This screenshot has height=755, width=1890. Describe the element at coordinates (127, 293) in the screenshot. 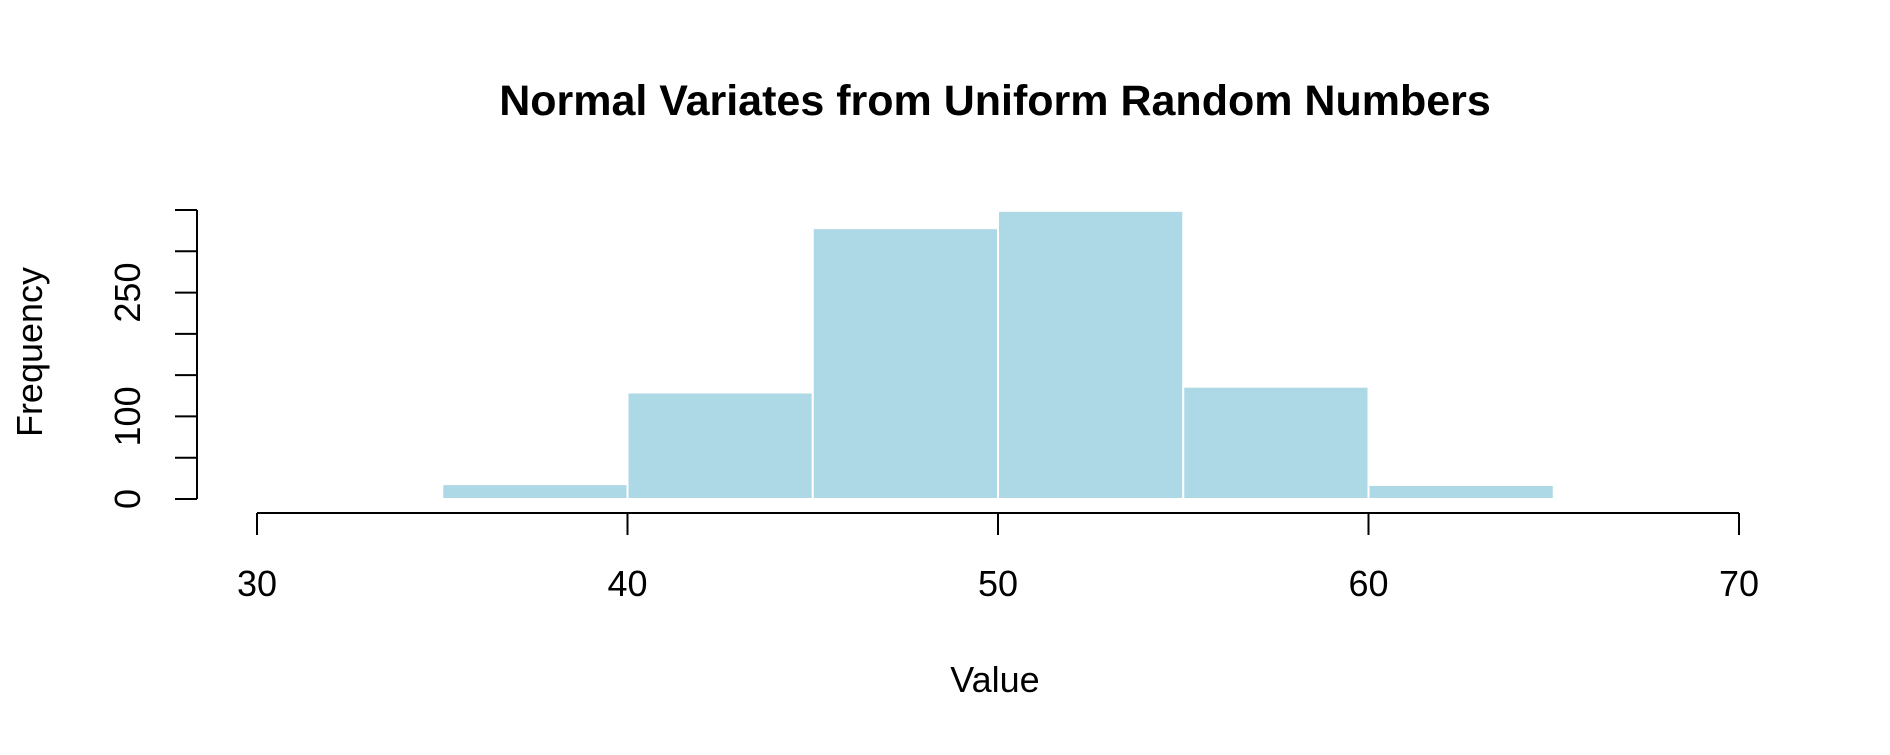

I see `y-tick-label: 250` at that location.